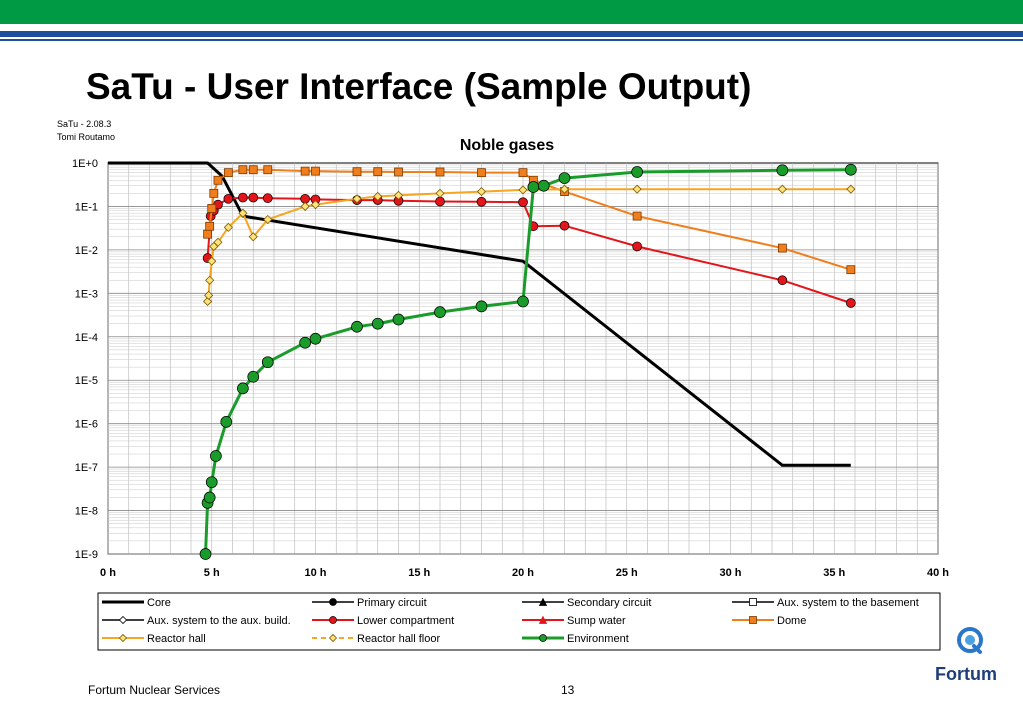  What do you see at coordinates (511, 40) in the screenshot?
I see `top-blue-thin-stripe` at bounding box center [511, 40].